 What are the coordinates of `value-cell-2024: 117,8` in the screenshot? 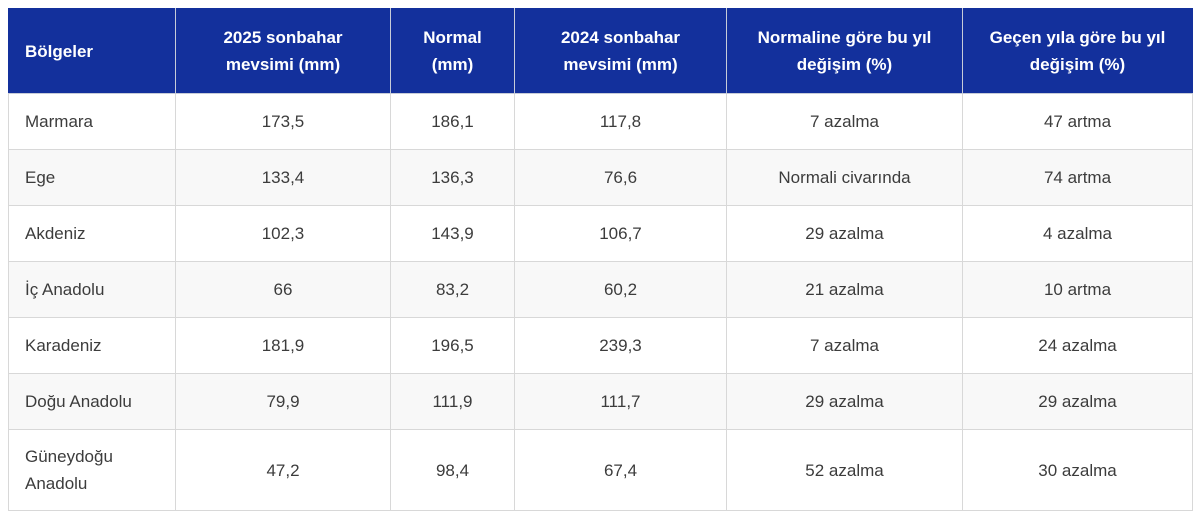 It's located at (620, 121).